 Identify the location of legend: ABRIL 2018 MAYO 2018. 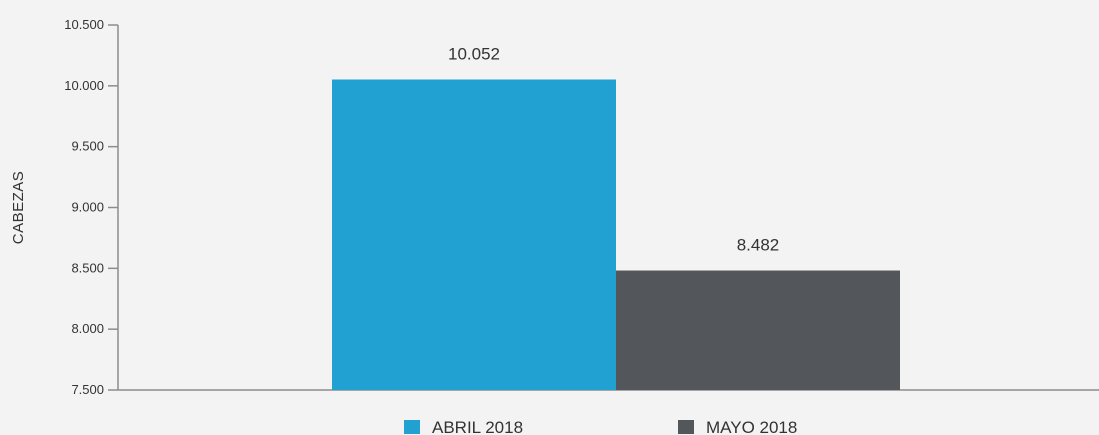
(600, 426).